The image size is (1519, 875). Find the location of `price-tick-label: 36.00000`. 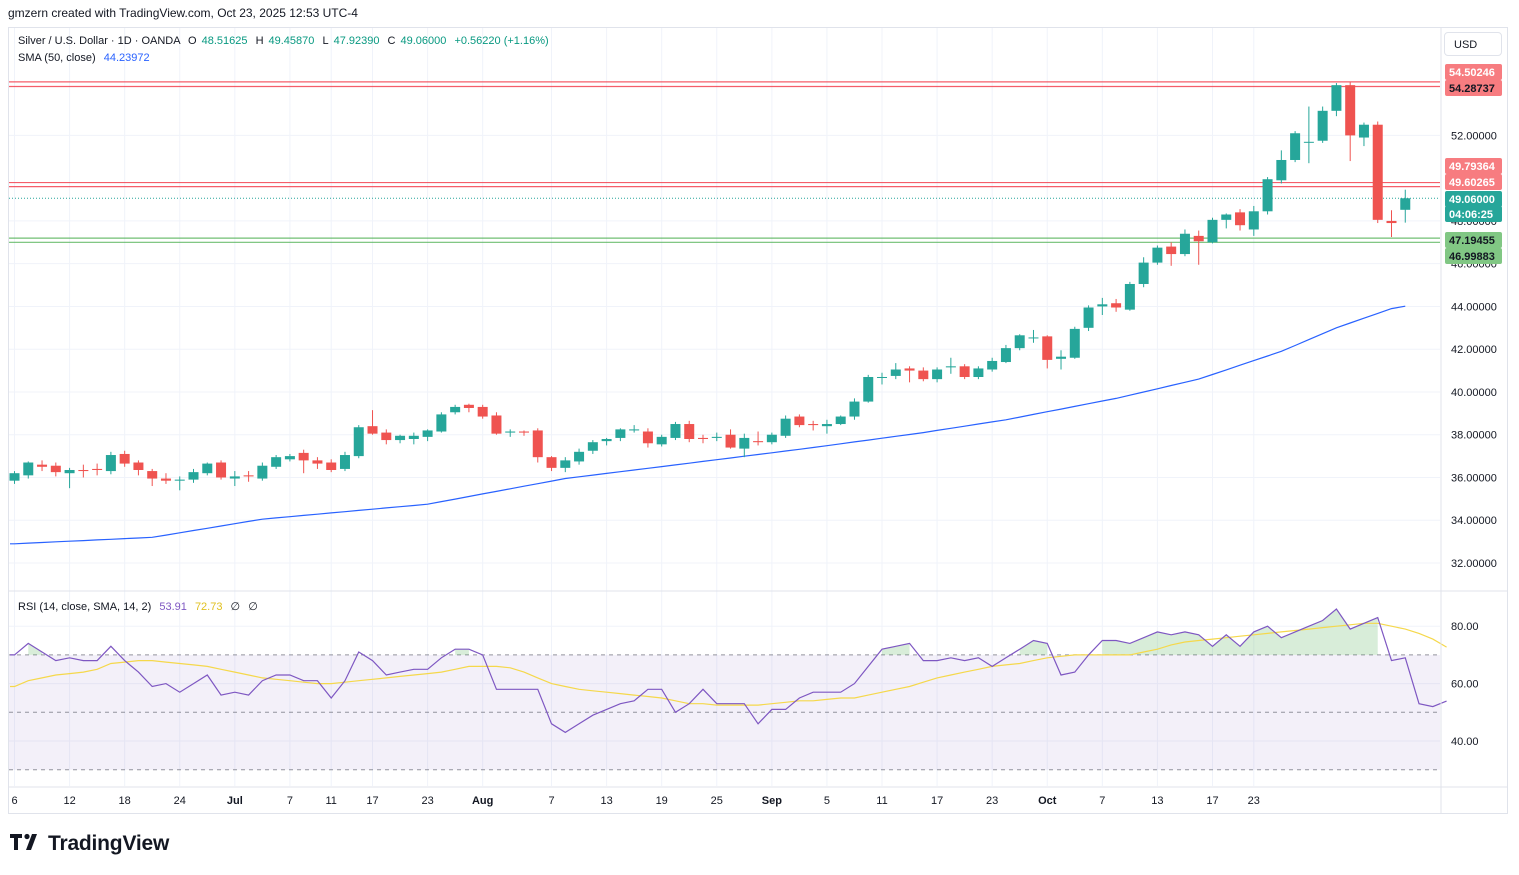

price-tick-label: 36.00000 is located at coordinates (1474, 478).